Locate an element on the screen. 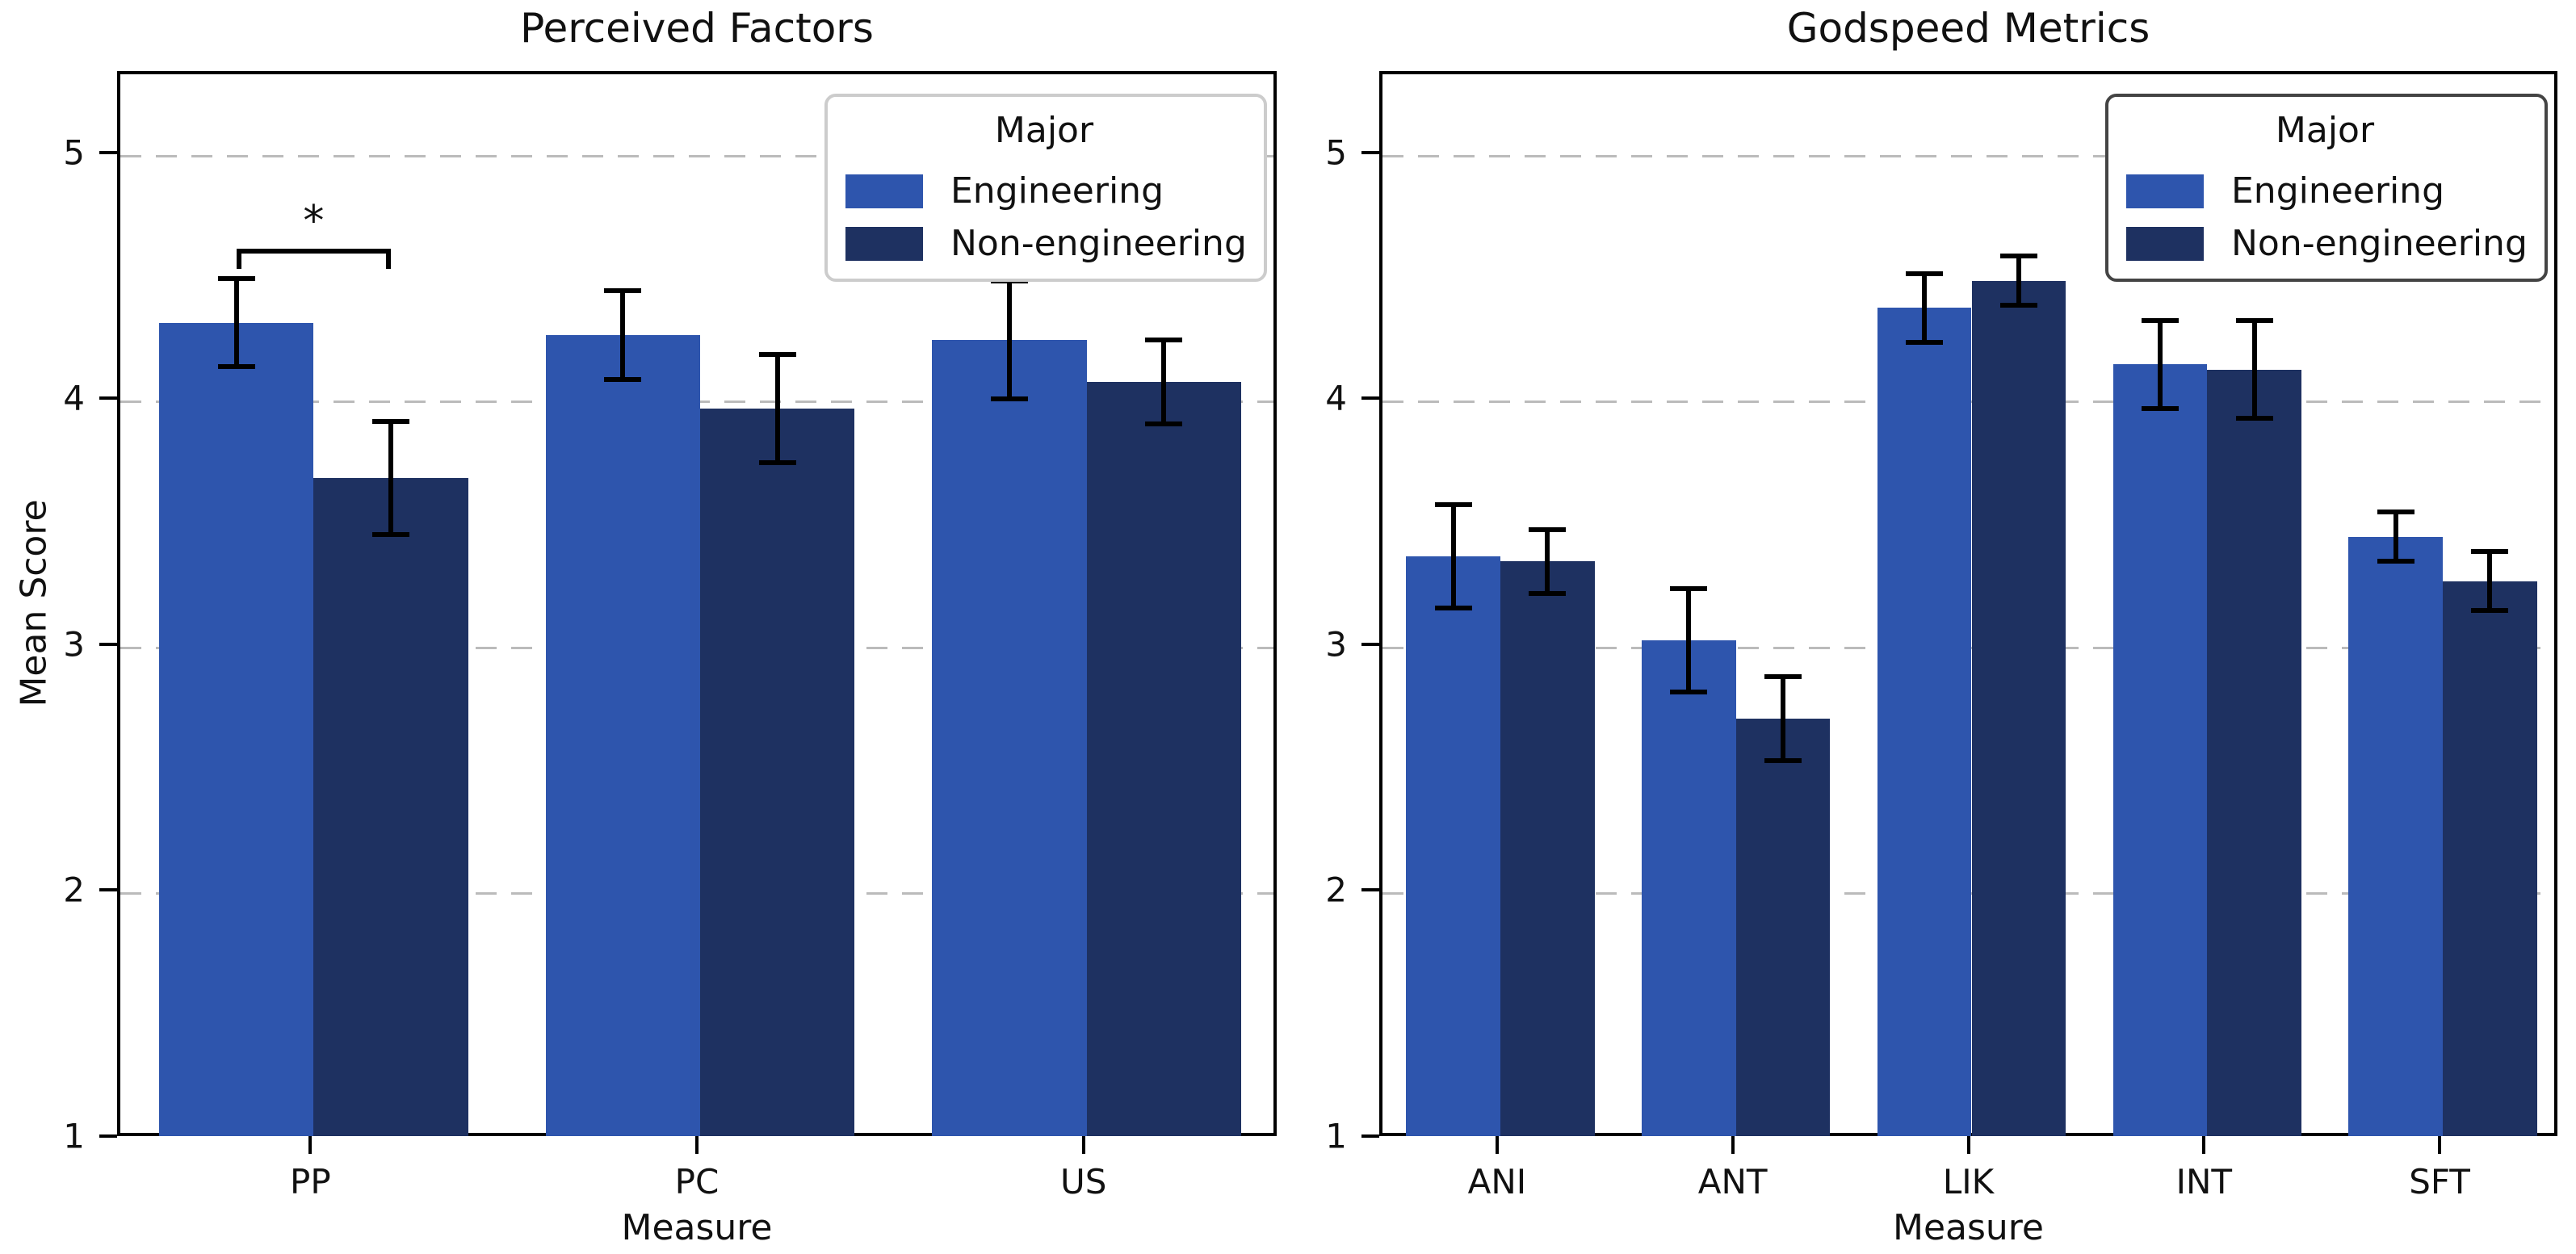 This screenshot has width=2576, height=1254. error-cap-top-engineering-ANI is located at coordinates (1453, 505).